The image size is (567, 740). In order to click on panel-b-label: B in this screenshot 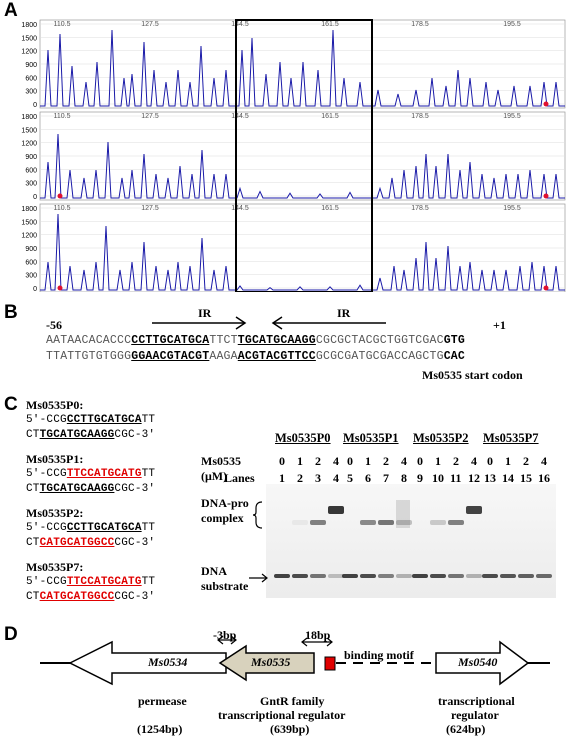, I will do `click(11, 312)`.